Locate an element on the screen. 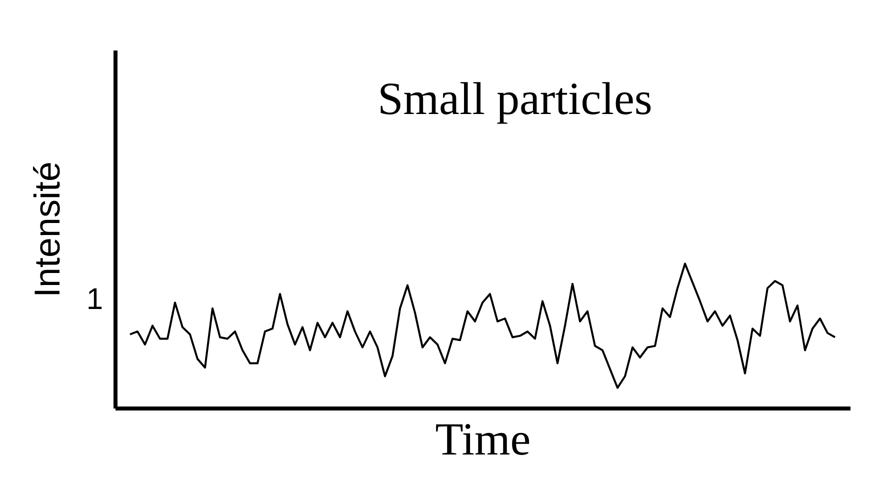  x-axis-title: Time is located at coordinates (483, 439).